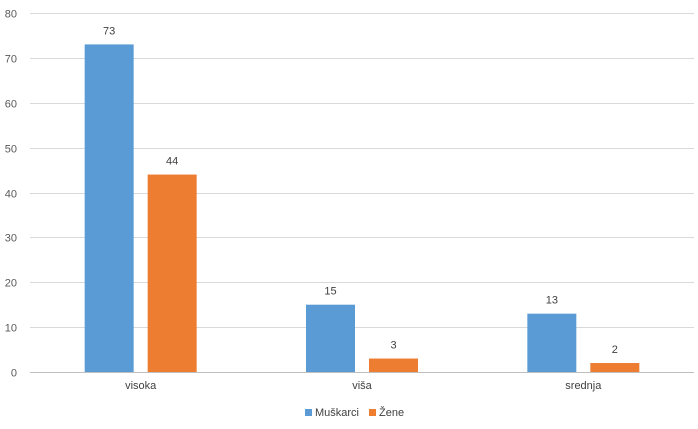  Describe the element at coordinates (11, 105) in the screenshot. I see `y-tick-label: 60` at that location.